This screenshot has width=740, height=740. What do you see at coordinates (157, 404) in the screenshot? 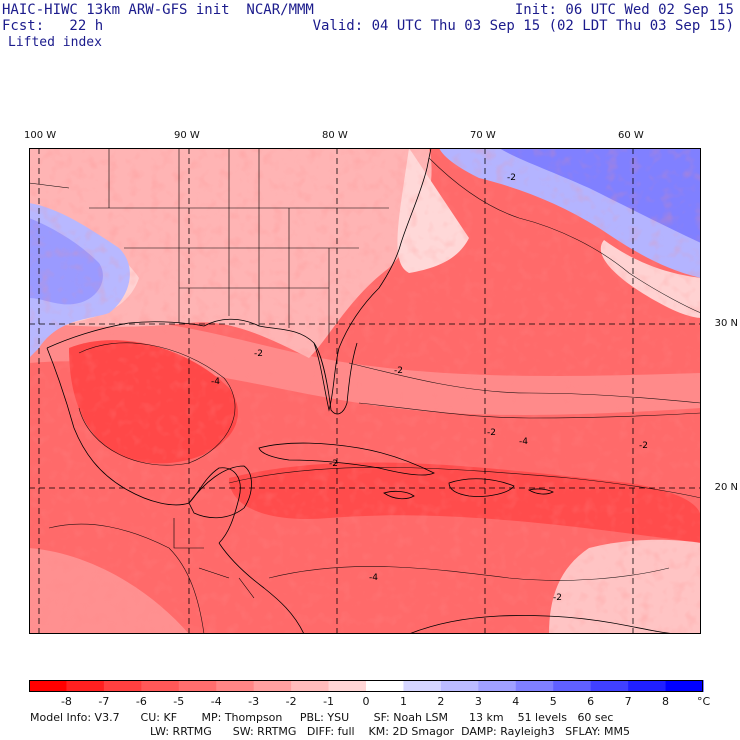
I see `contour-gulf` at bounding box center [157, 404].